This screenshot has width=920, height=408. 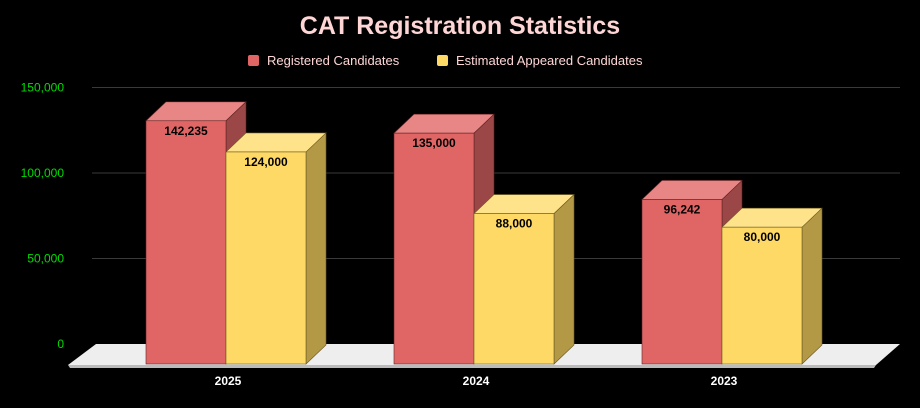 I want to click on data-label: 142,235, so click(x=186, y=131).